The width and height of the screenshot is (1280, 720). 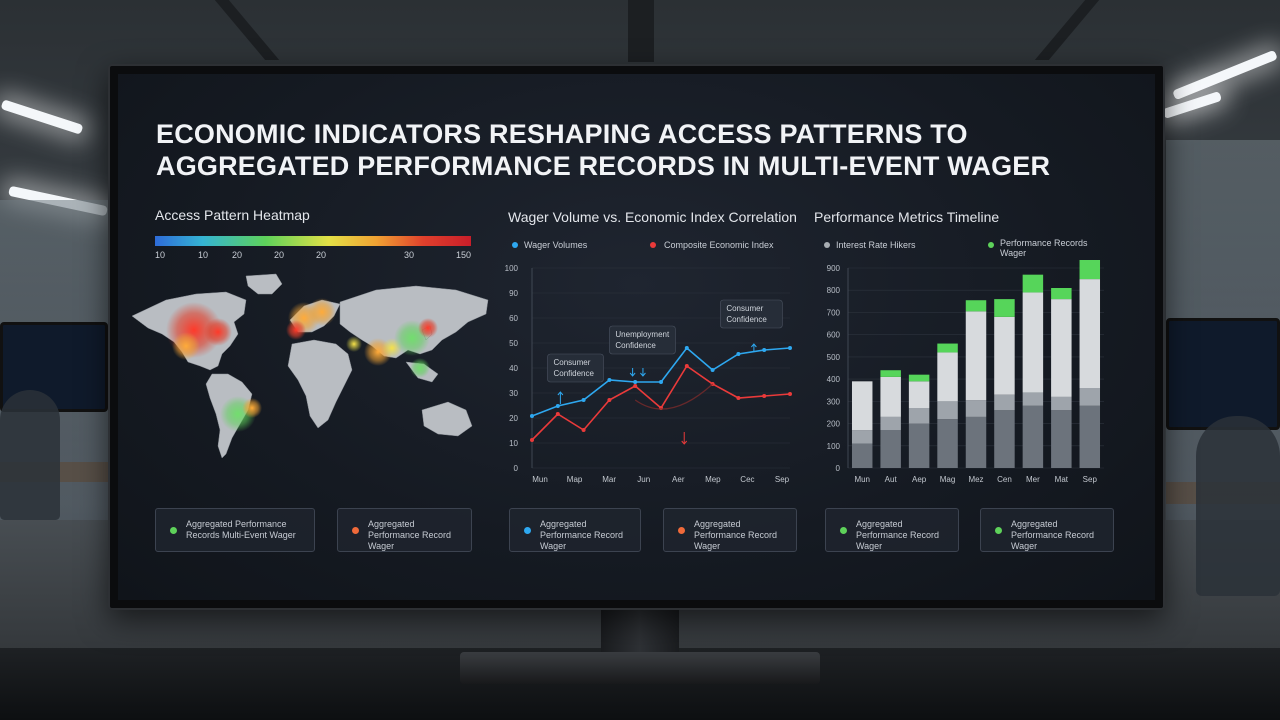 I want to click on x-tick-label: Aut, so click(x=891, y=479).